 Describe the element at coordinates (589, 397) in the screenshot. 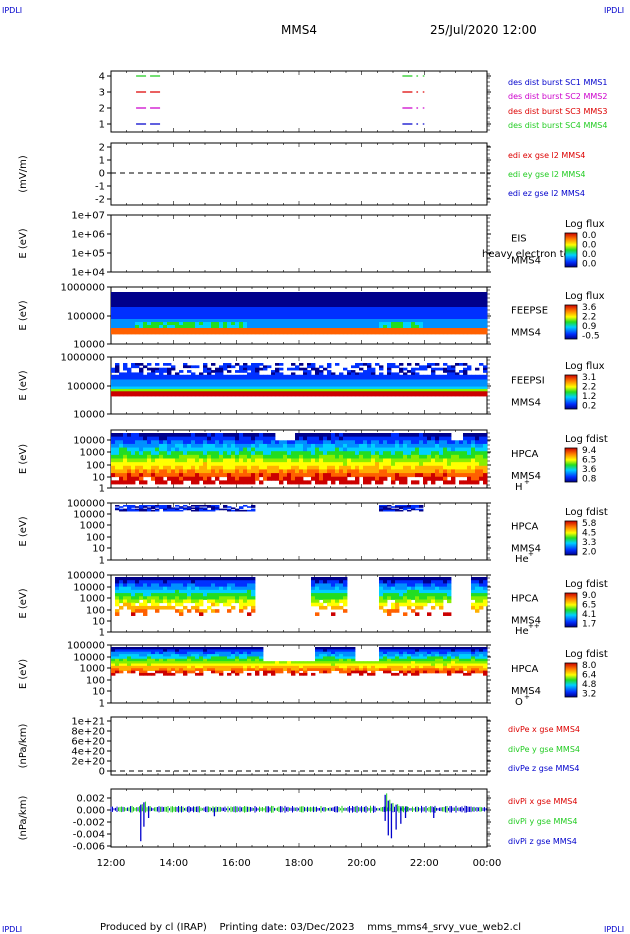

I see `colorbar-tick: 1.2` at that location.